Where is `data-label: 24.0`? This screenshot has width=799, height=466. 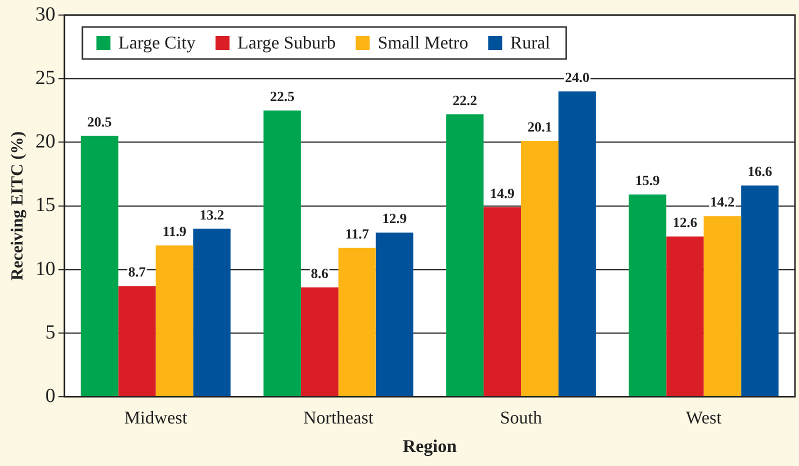 data-label: 24.0 is located at coordinates (577, 78).